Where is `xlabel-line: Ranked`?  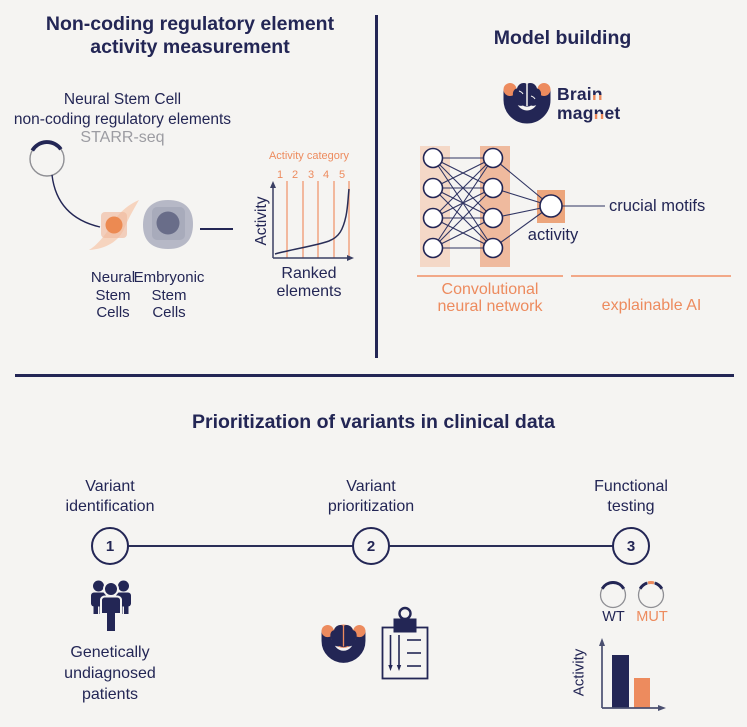 xlabel-line: Ranked is located at coordinates (309, 273).